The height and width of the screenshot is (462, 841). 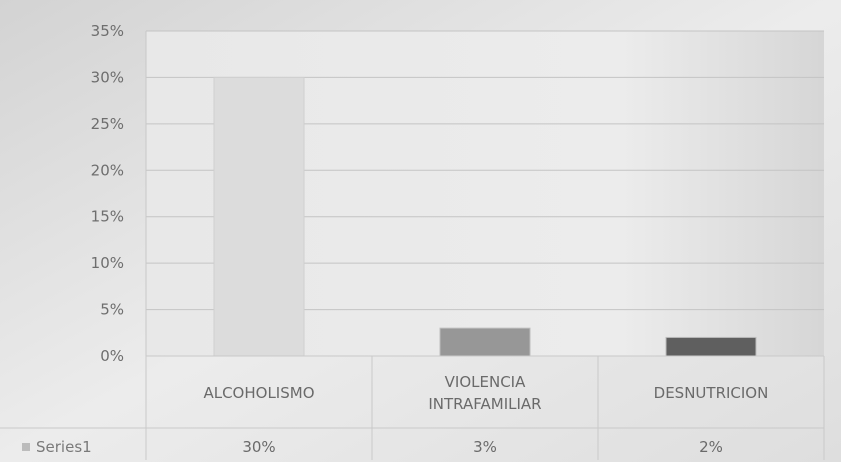 I want to click on y-tick-label: 5%, so click(x=112, y=310).